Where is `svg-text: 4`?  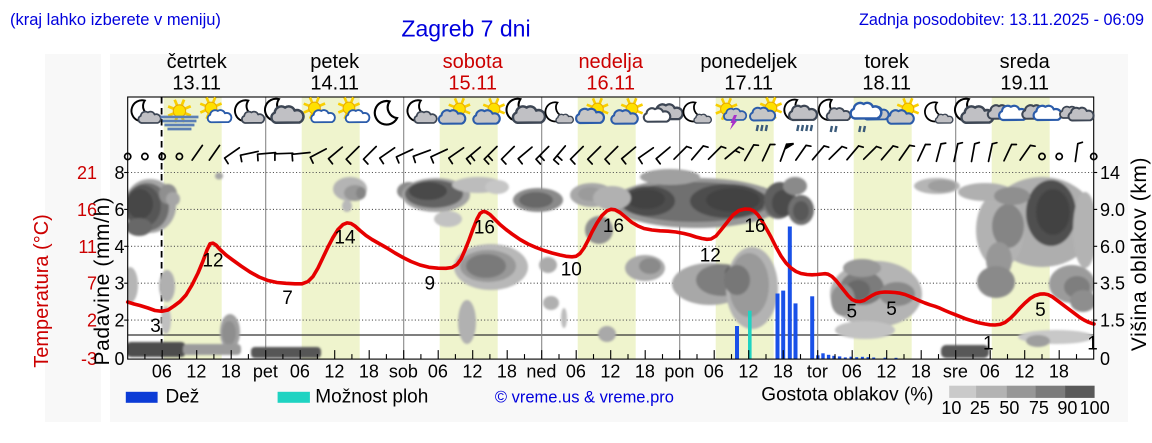 svg-text: 4 is located at coordinates (119, 247).